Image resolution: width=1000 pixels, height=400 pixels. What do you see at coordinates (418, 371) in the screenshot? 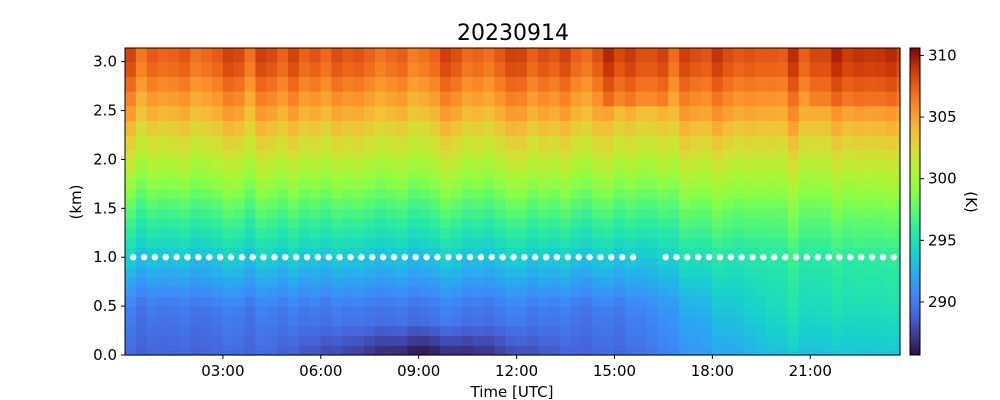
I see `x-tick-label: 09:00` at bounding box center [418, 371].